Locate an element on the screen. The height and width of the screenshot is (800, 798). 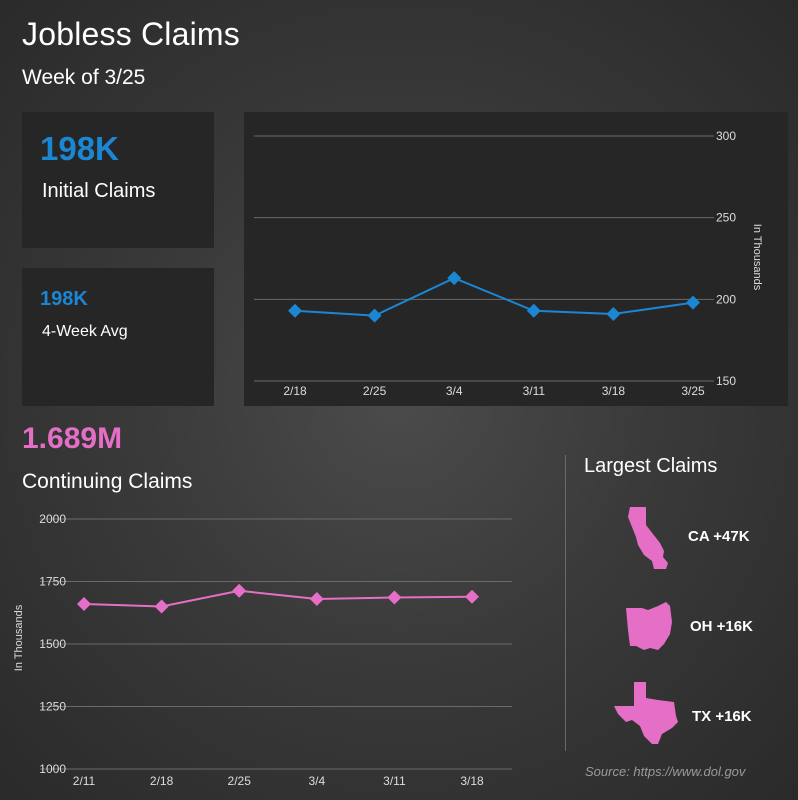
y-tick-label: 200 is located at coordinates (726, 299).